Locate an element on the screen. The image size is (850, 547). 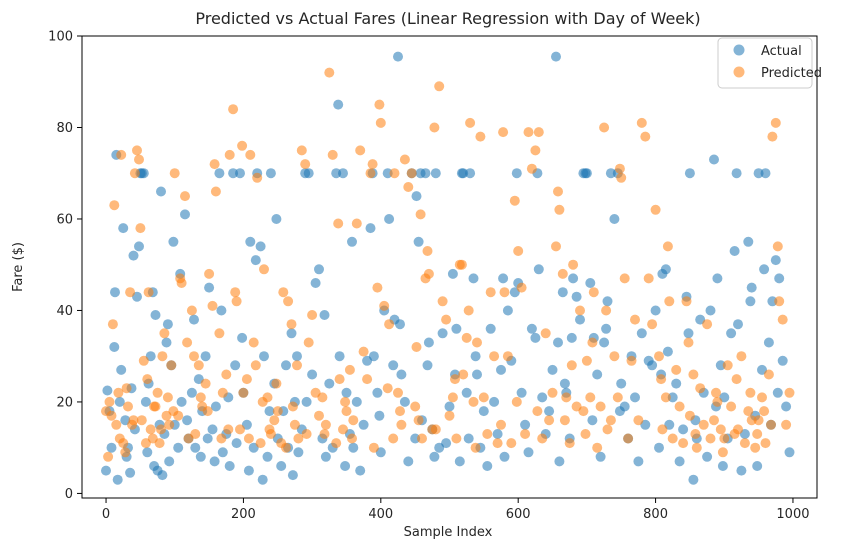
x-tick-label: 600 is located at coordinates (518, 514).